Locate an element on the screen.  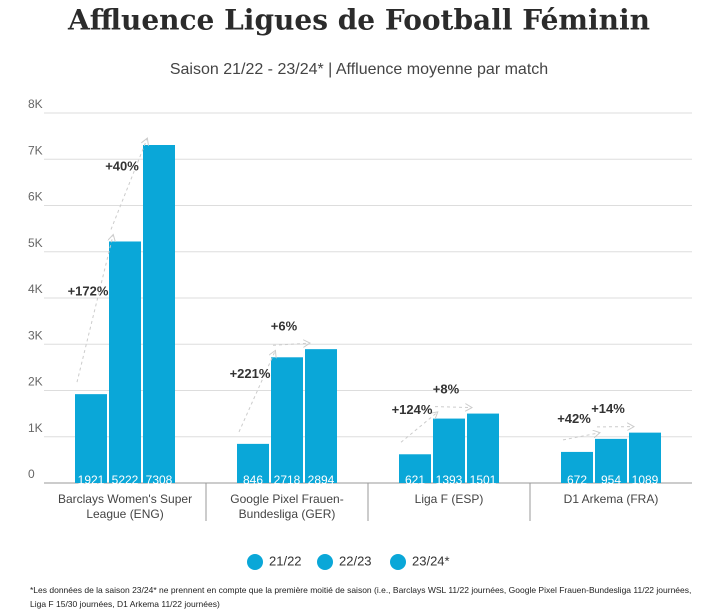
value-label: 621 is located at coordinates (415, 480).